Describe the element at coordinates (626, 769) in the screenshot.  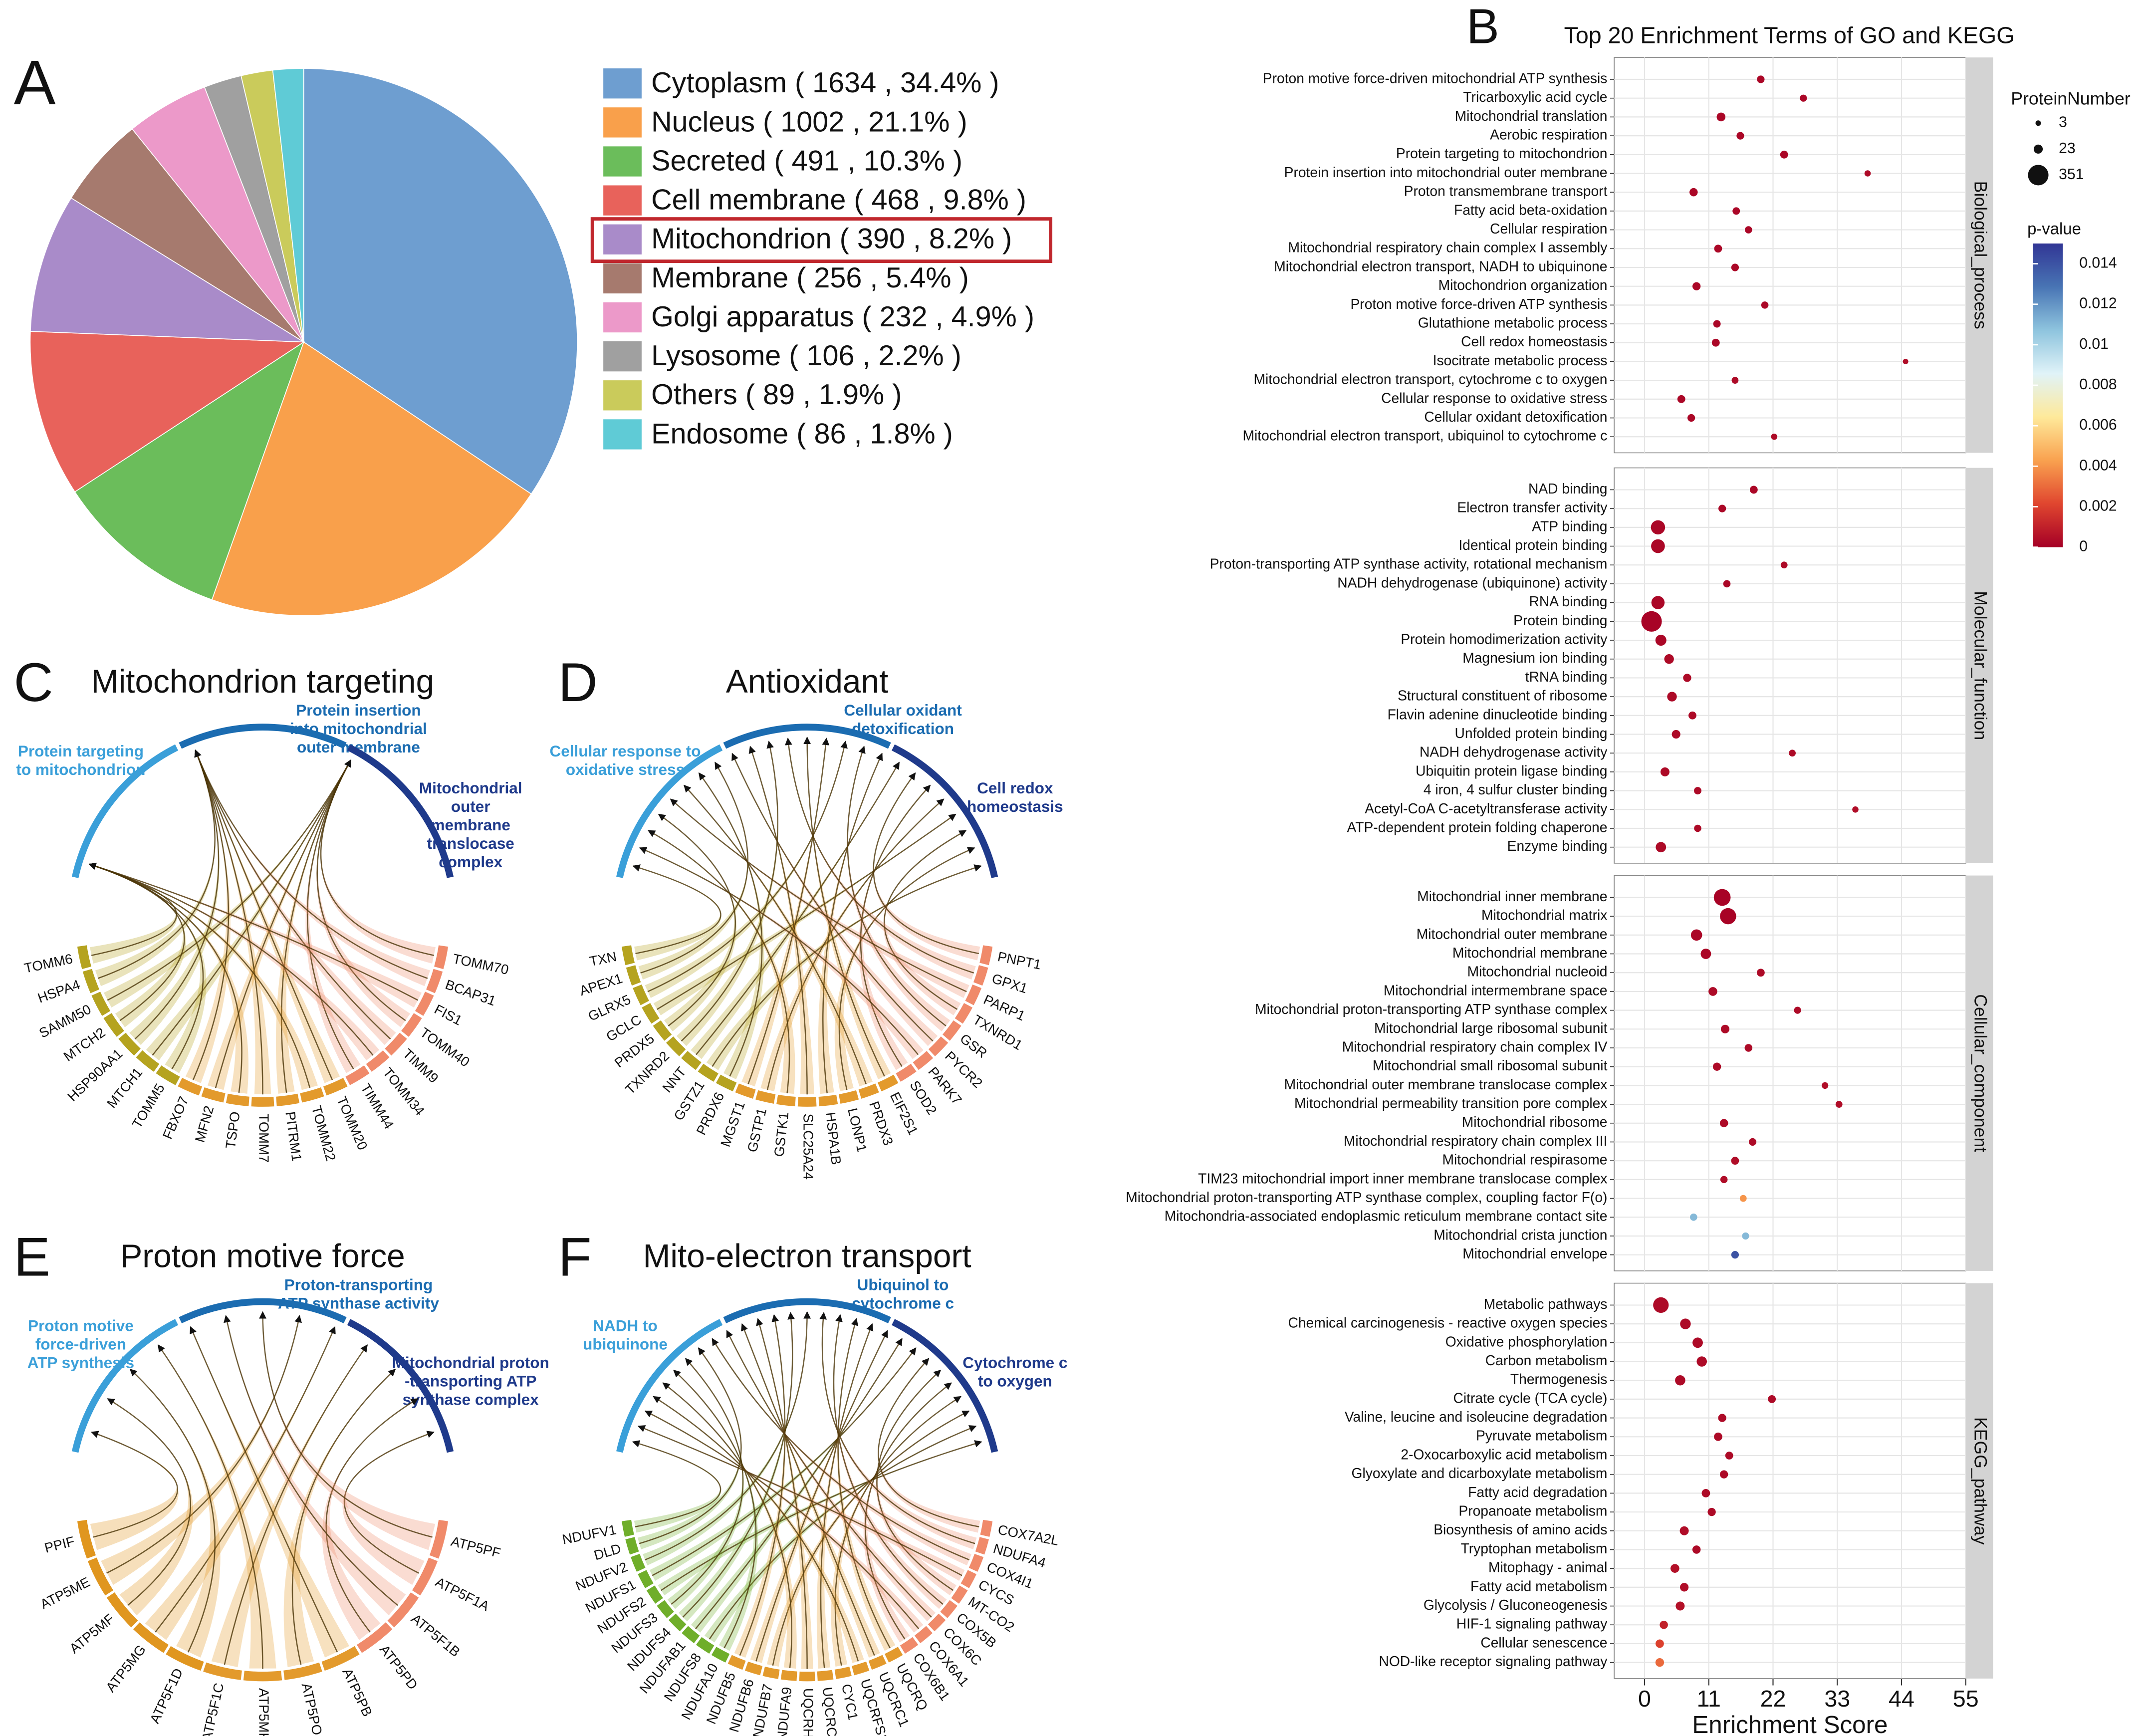
I see `group-label: oxidative stress` at that location.